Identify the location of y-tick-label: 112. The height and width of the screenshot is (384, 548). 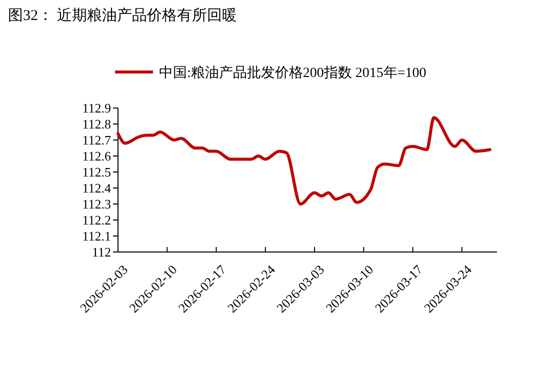
(101, 252).